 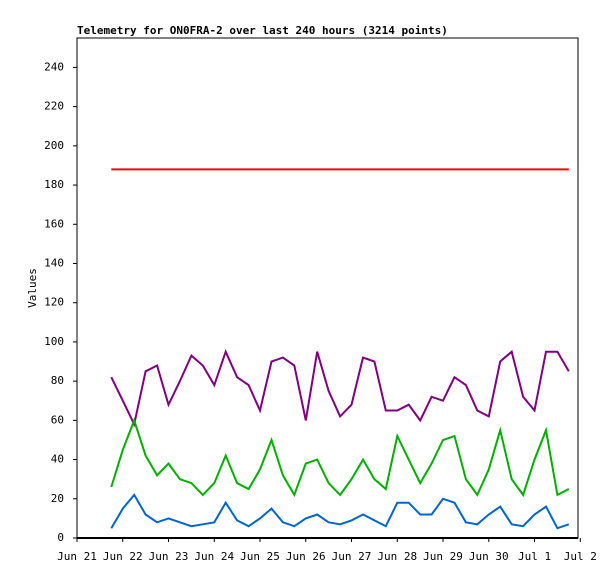 What do you see at coordinates (57, 380) in the screenshot?
I see `y-tick-label: 80` at bounding box center [57, 380].